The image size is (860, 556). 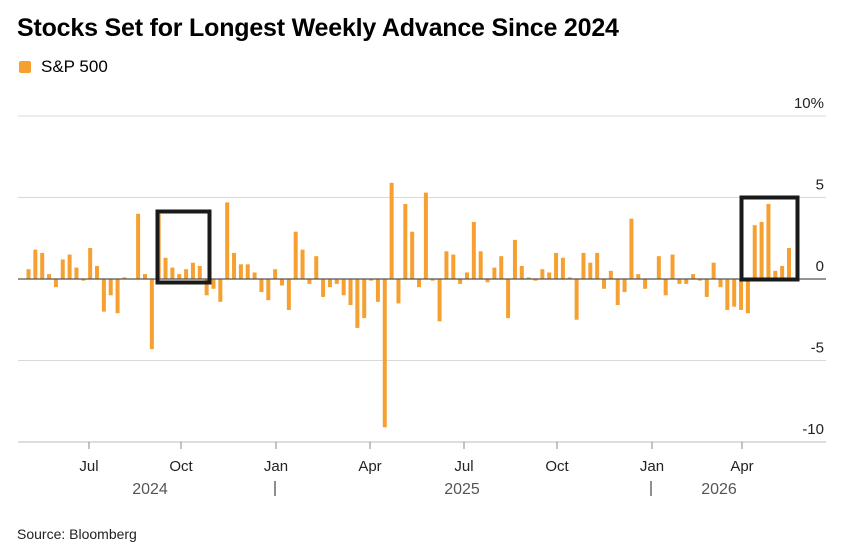 What do you see at coordinates (25, 67) in the screenshot?
I see `legend-swatch` at bounding box center [25, 67].